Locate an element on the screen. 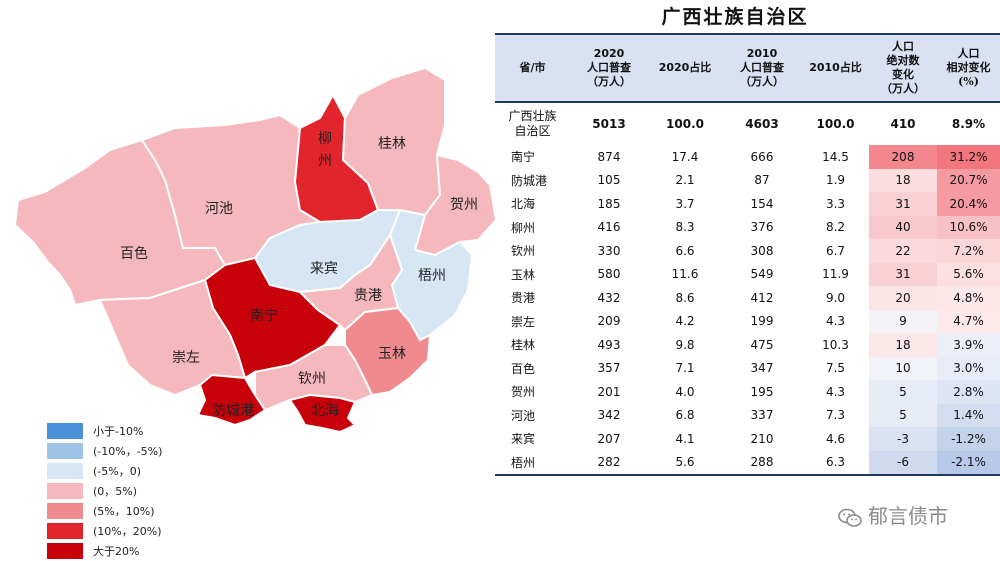  legend-label: (-10%，-5%) is located at coordinates (128, 451).